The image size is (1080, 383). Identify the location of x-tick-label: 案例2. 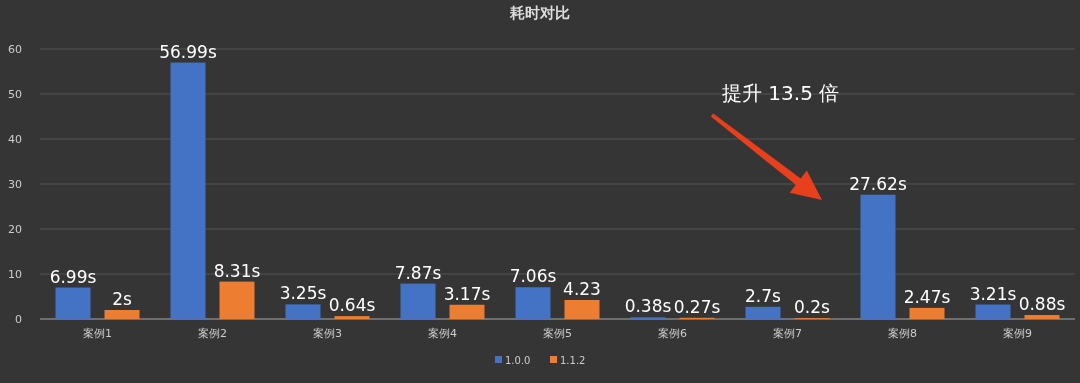
(212, 333).